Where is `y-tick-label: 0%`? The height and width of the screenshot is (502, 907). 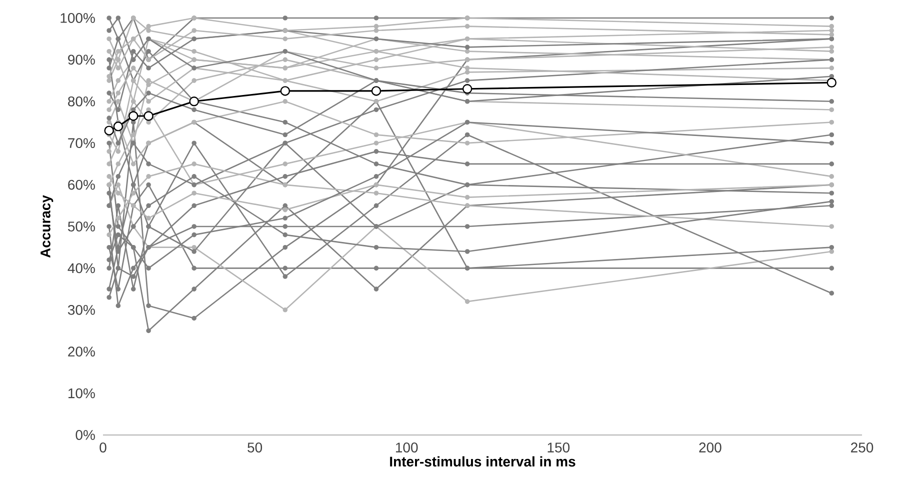 y-tick-label: 0% is located at coordinates (85, 435).